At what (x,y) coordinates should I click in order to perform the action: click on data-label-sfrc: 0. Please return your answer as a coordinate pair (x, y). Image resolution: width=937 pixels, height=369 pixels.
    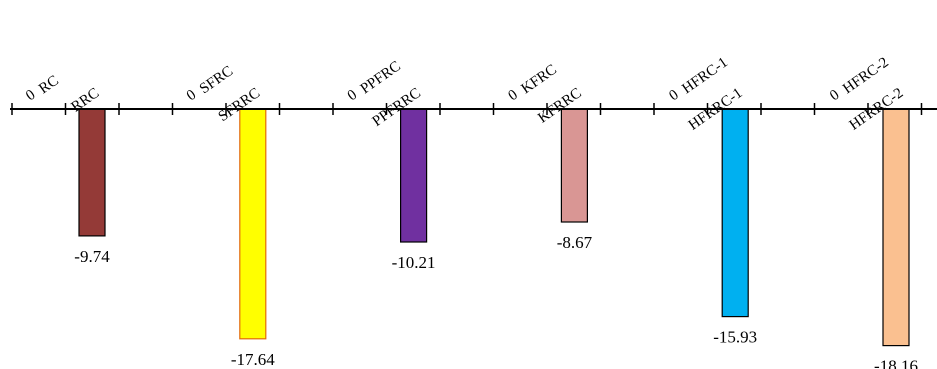
    Looking at the image, I should click on (191, 95).